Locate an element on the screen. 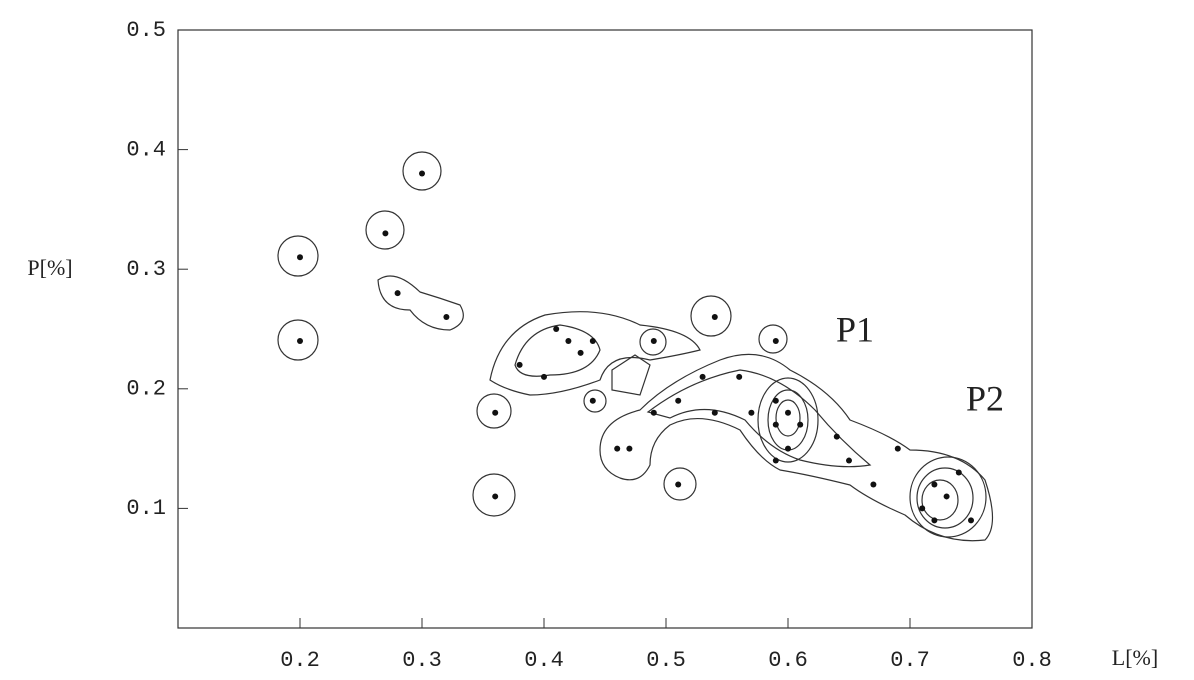  y-tick-label: 0.2 is located at coordinates (146, 389).